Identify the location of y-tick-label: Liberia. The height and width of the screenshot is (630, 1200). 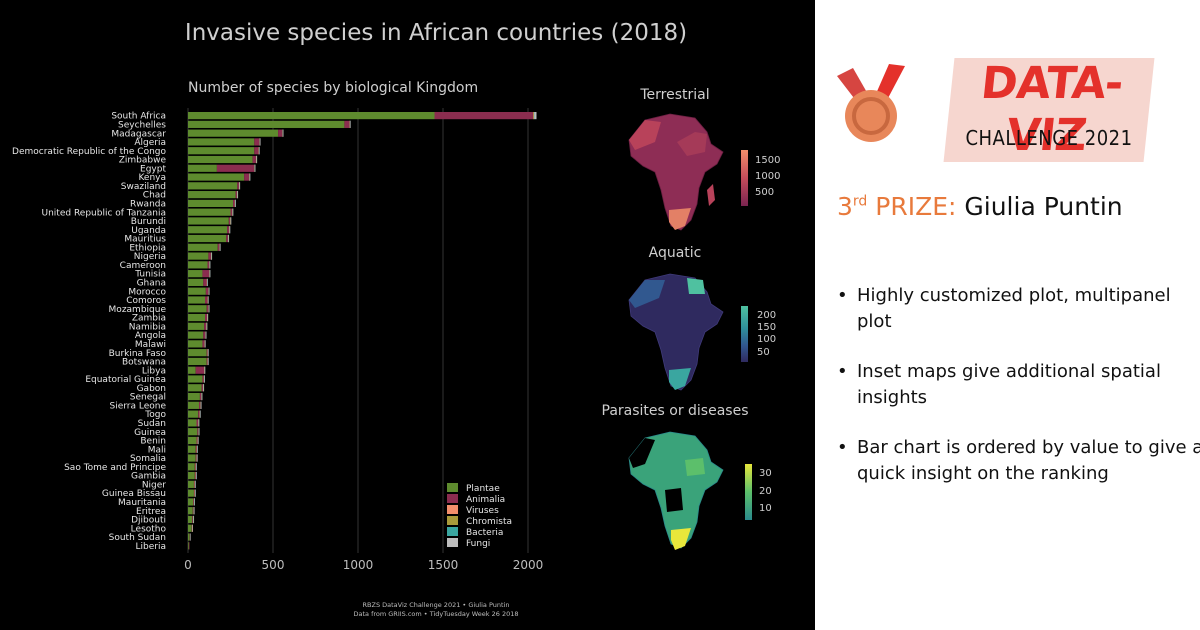
(151, 547).